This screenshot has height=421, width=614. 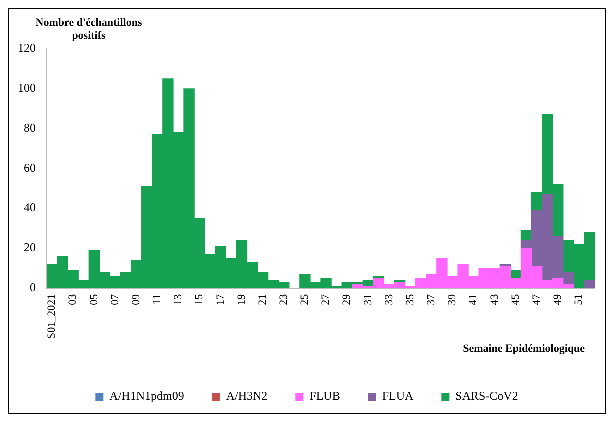 What do you see at coordinates (432, 300) in the screenshot?
I see `x-tick-label: 37` at bounding box center [432, 300].